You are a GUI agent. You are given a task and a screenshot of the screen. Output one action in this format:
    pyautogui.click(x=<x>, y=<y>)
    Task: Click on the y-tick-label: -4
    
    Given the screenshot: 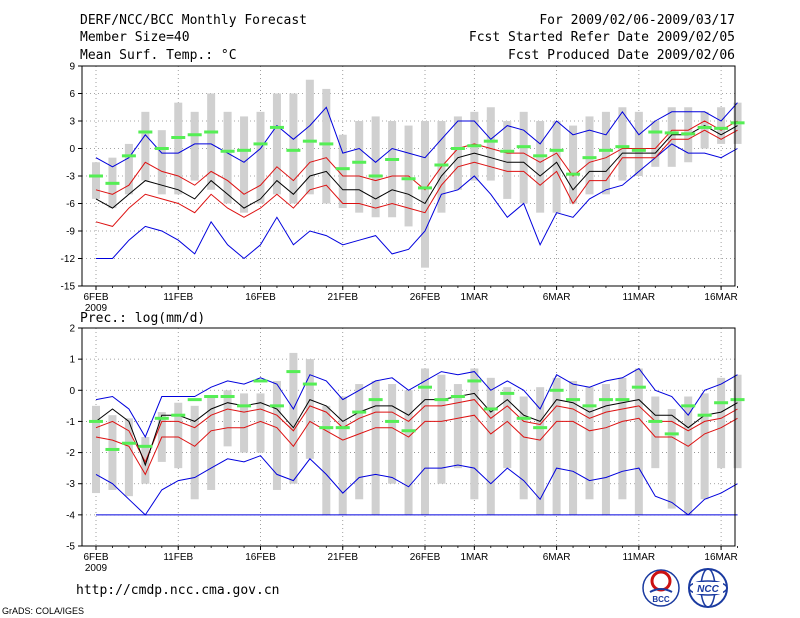 What is the action you would take?
    pyautogui.click(x=70, y=515)
    